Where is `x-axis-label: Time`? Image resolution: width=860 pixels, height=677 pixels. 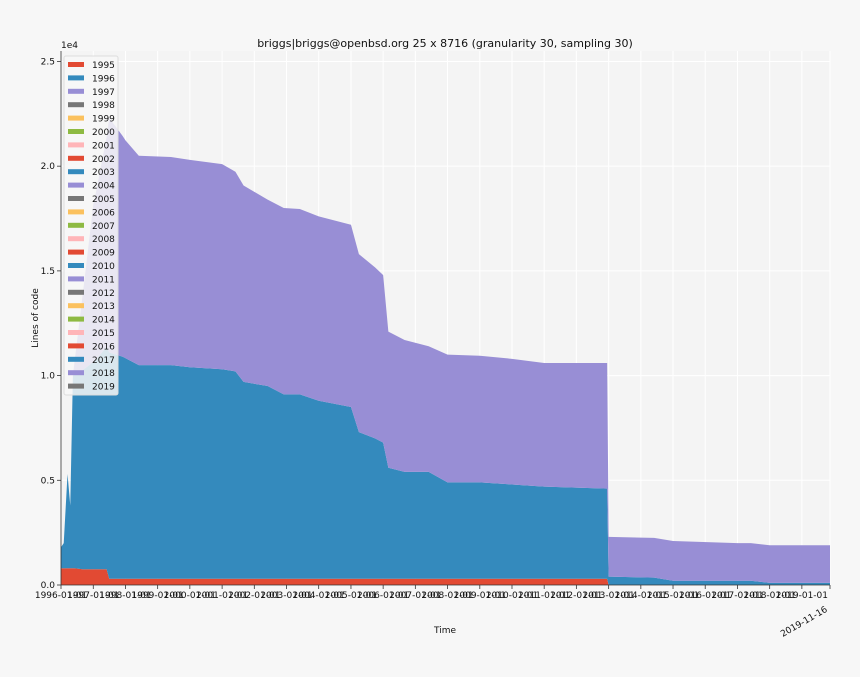
x-axis-label: Time is located at coordinates (444, 631).